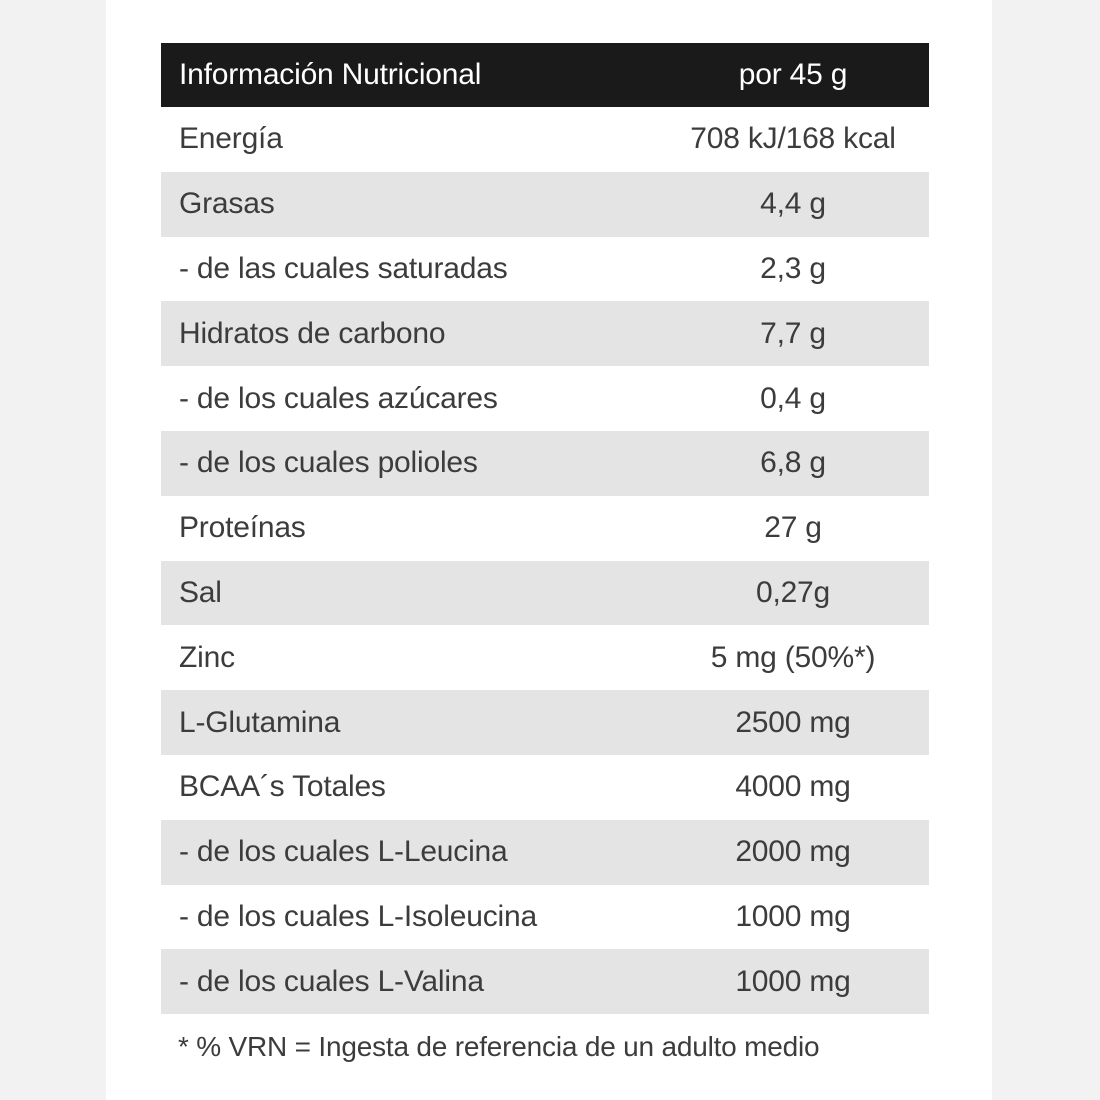 This screenshot has height=1100, width=1100. I want to click on header-name: Información Nutricional, so click(330, 74).